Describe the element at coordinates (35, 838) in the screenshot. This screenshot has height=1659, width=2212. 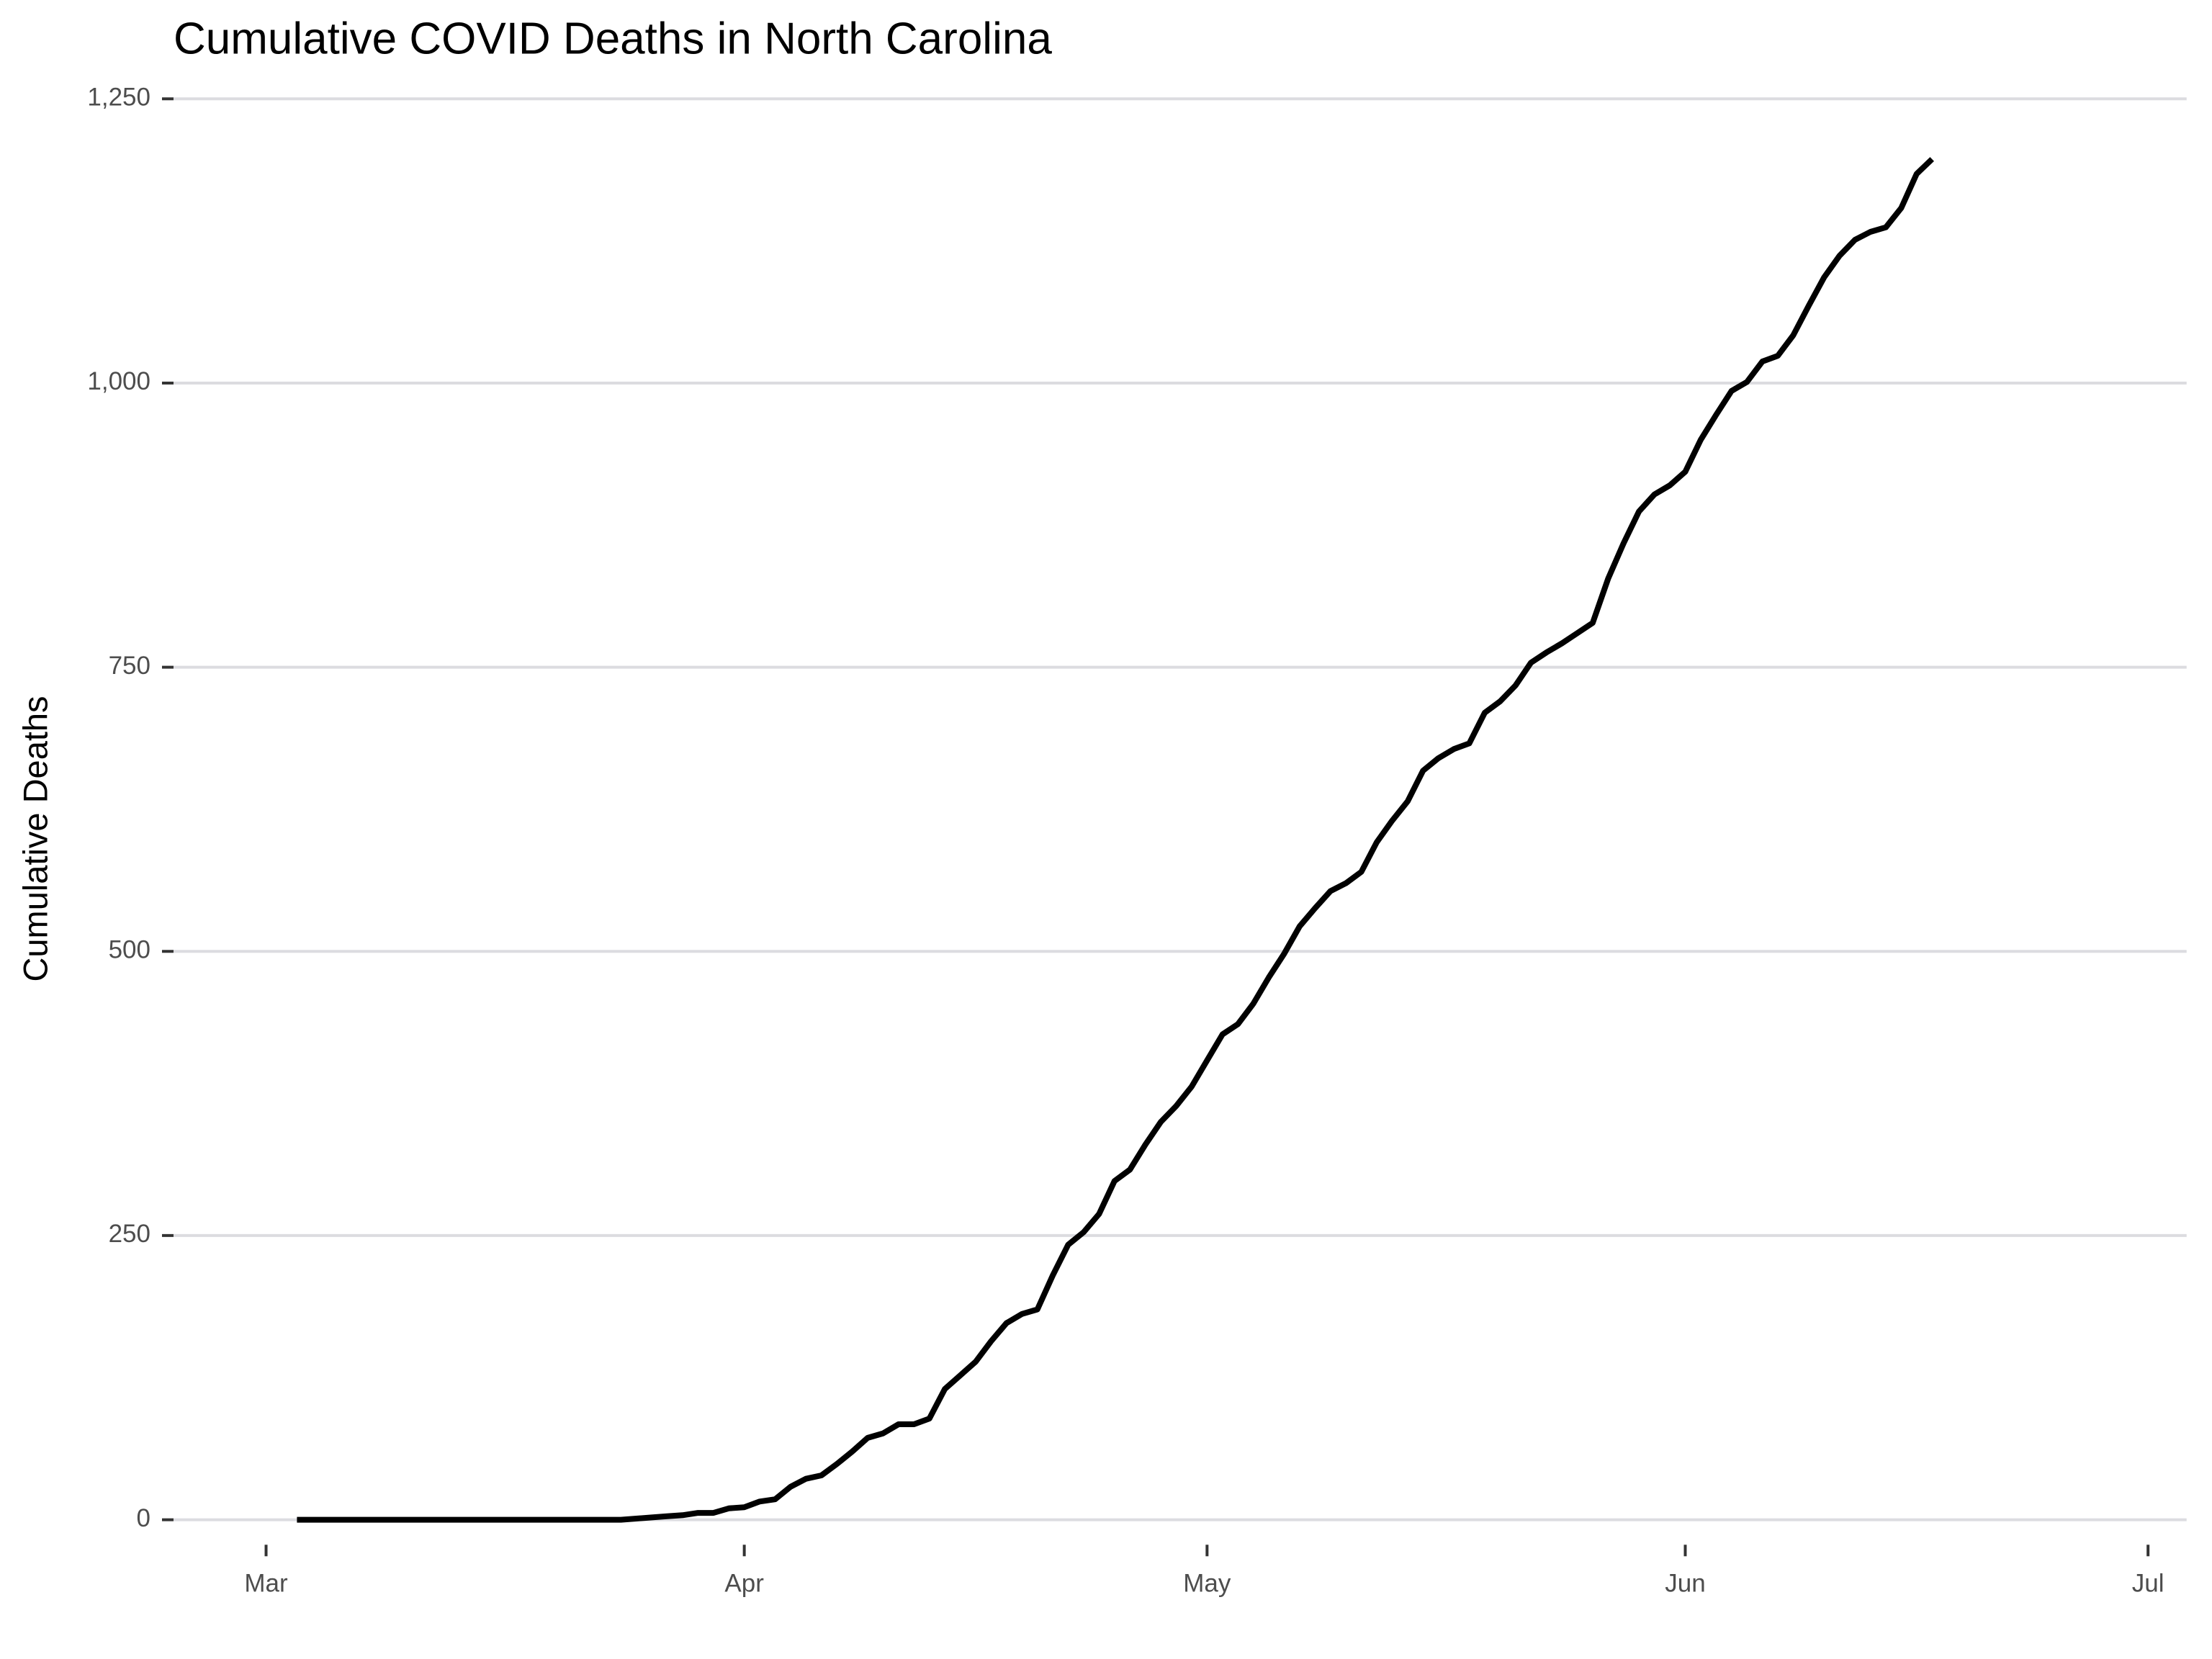
I see `y-axis-label: Cumulative Deaths` at that location.